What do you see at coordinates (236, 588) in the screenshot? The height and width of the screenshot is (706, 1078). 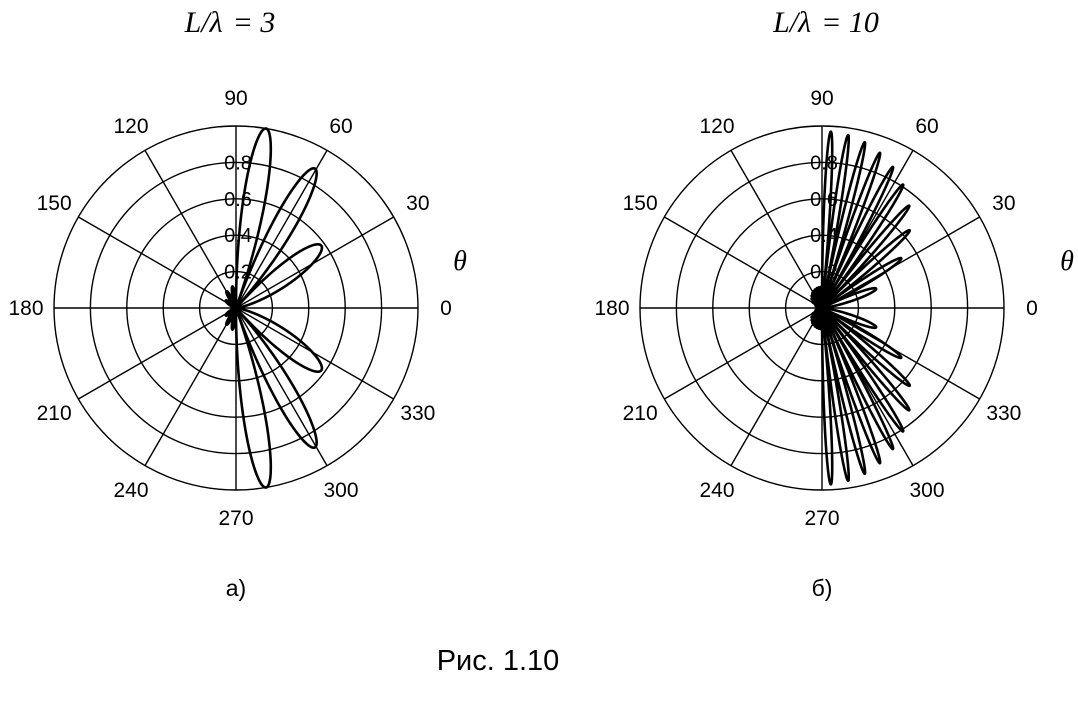 I see `panel-label-a: а)` at bounding box center [236, 588].